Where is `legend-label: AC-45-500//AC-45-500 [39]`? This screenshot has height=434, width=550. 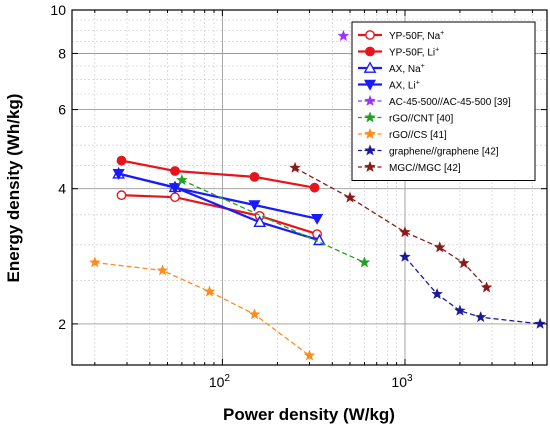 legend-label: AC-45-500//AC-45-500 [39] is located at coordinates (450, 102).